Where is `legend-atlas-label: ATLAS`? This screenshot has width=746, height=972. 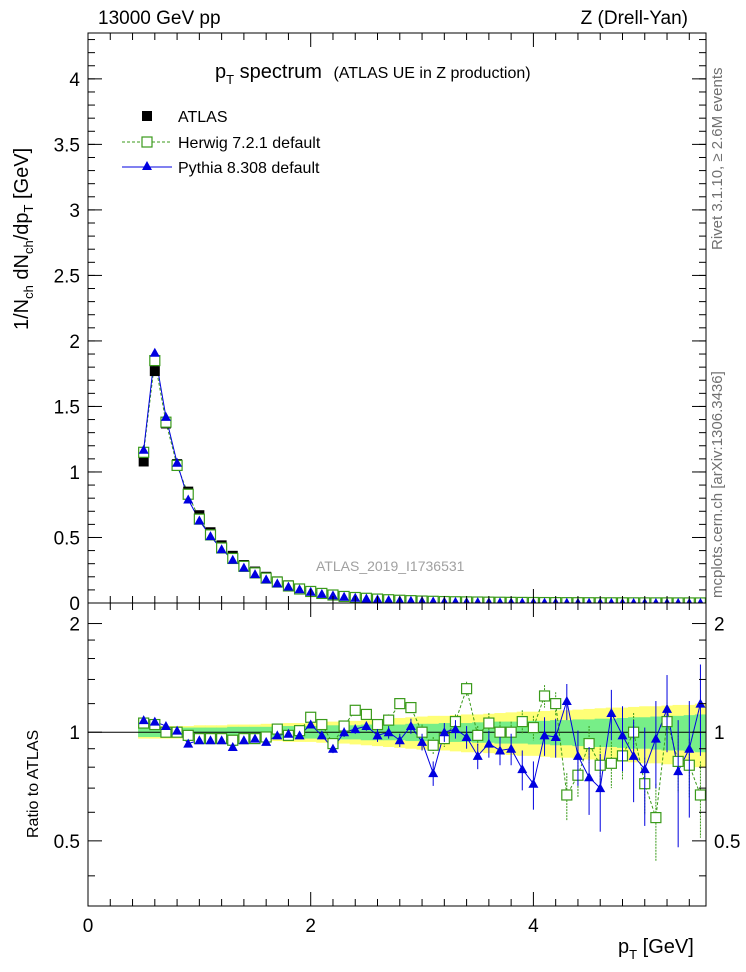
legend-atlas-label: ATLAS is located at coordinates (203, 117).